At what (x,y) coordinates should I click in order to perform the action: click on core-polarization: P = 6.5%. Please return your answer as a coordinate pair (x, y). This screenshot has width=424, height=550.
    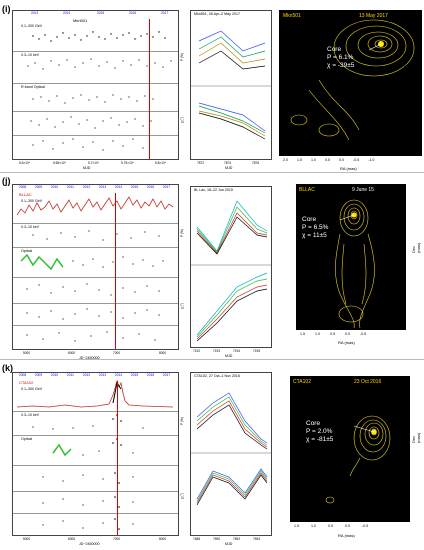
    Looking at the image, I should click on (315, 227).